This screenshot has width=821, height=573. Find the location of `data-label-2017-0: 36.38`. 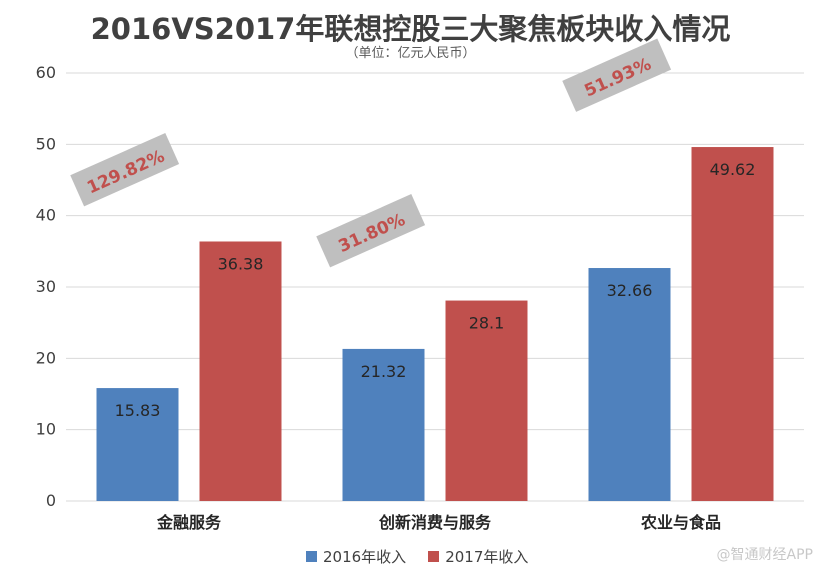

data-label-2017-0: 36.38 is located at coordinates (241, 263).